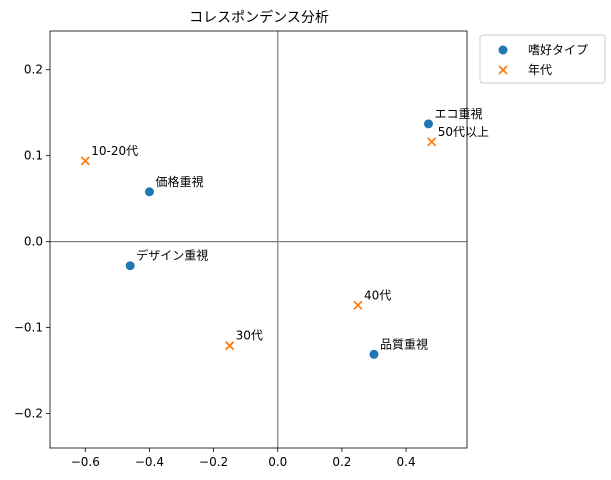  What do you see at coordinates (277, 462) in the screenshot?
I see `x-tick-label: 0.0` at bounding box center [277, 462].